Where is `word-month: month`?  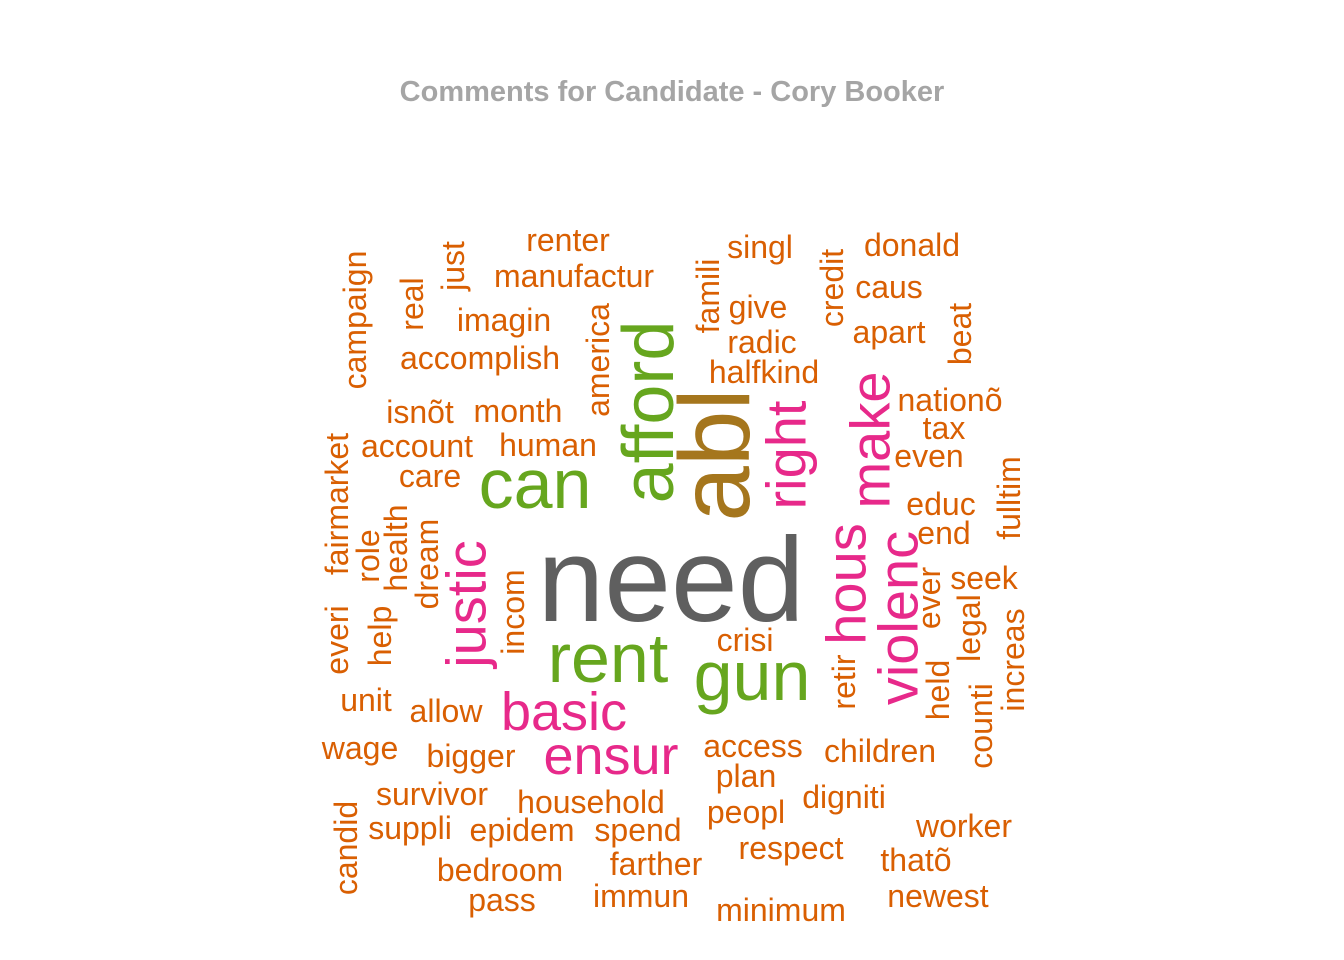 word-month: month is located at coordinates (518, 411).